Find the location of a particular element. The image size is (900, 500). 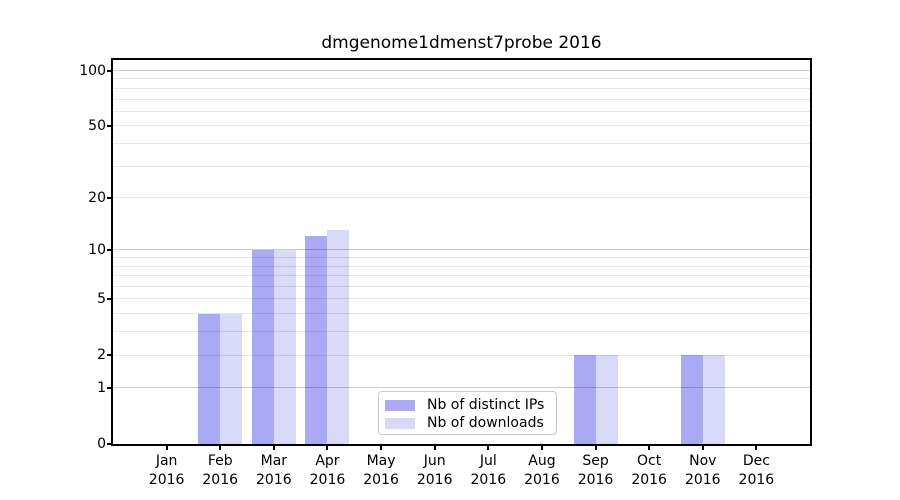

y-tick-label: 5 is located at coordinates (101, 298).